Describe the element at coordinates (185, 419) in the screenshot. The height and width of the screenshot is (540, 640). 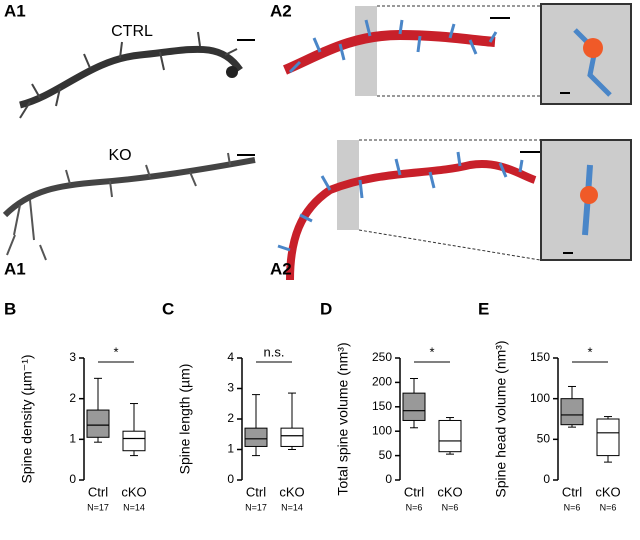
I see `y-axis-label: Spine length (µm)` at that location.